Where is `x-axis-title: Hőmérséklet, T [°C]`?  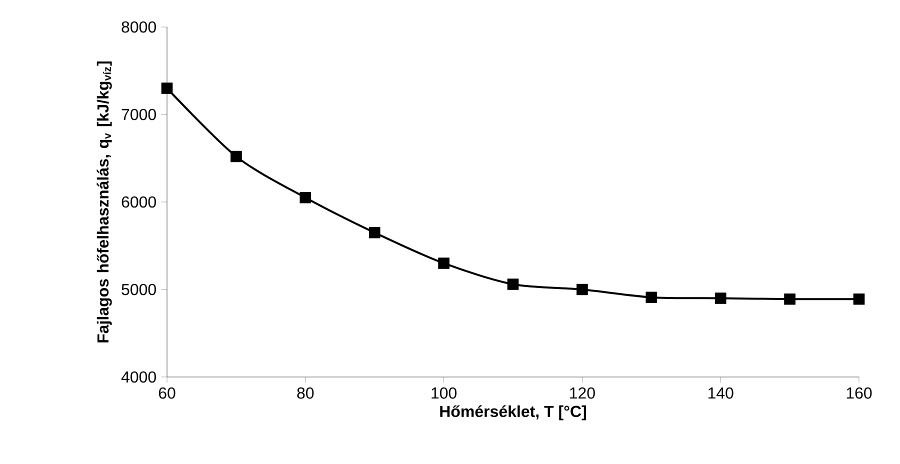
x-axis-title: Hőmérséklet, T [°C] is located at coordinates (513, 412).